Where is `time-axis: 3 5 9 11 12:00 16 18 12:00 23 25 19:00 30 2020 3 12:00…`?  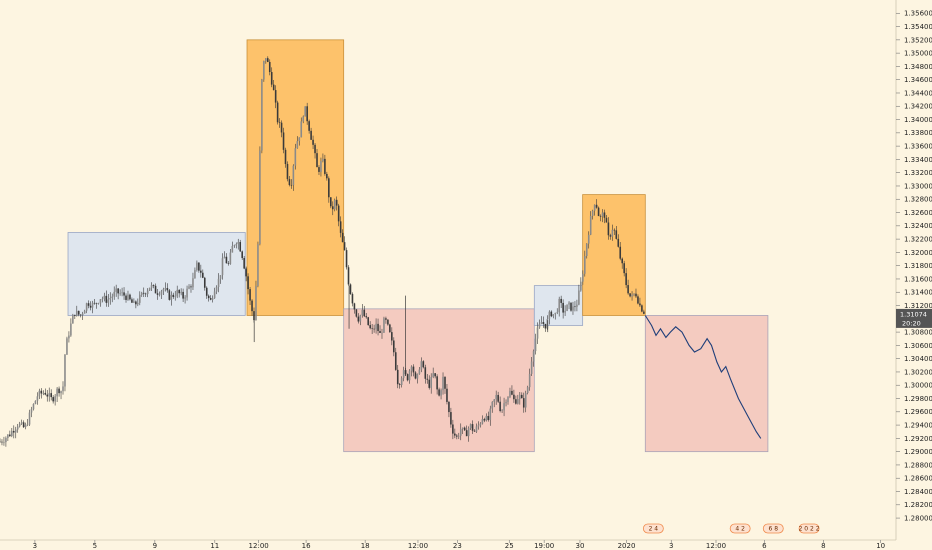
time-axis: 3 5 9 11 12:00 16 18 12:00 23 25 19:00 30 2020 3 12:00… is located at coordinates (448, 544).